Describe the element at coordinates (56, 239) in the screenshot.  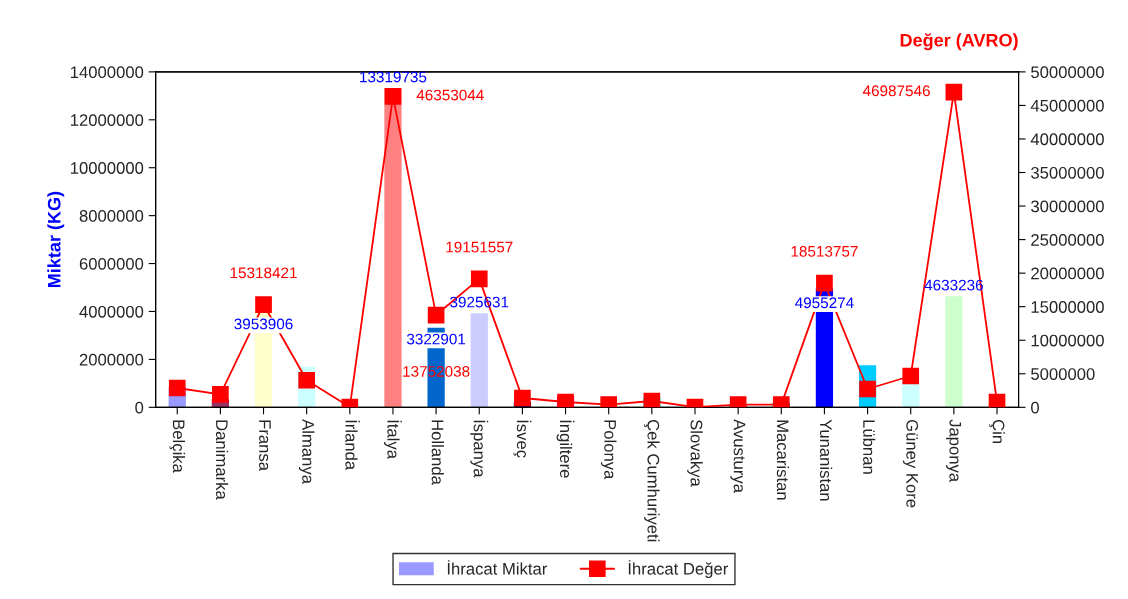
I see `y-axis-title: Miktar (KG)` at that location.